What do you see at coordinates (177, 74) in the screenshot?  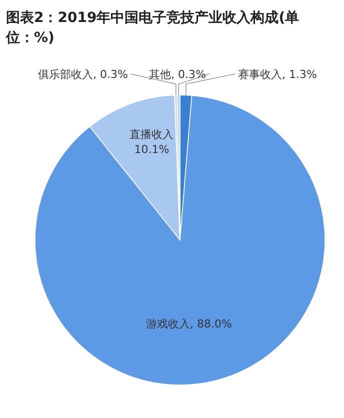 I see `slice-label: 其他, 0.3%` at bounding box center [177, 74].